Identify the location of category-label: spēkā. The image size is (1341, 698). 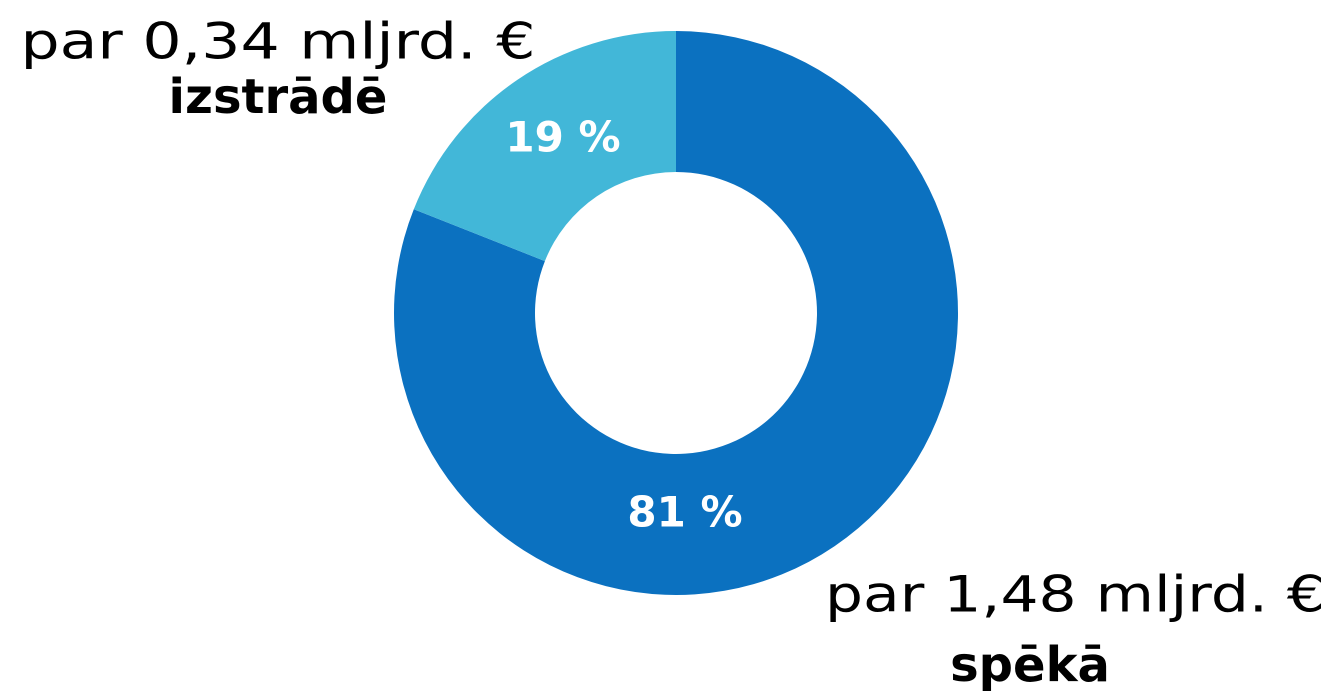
(1030, 665).